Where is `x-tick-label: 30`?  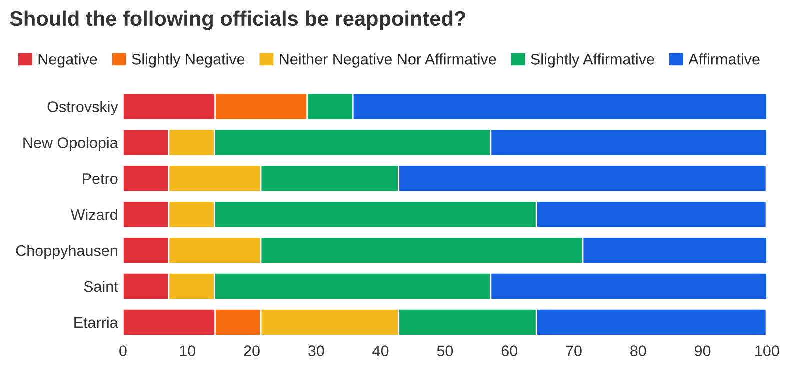 x-tick-label: 30 is located at coordinates (316, 351).